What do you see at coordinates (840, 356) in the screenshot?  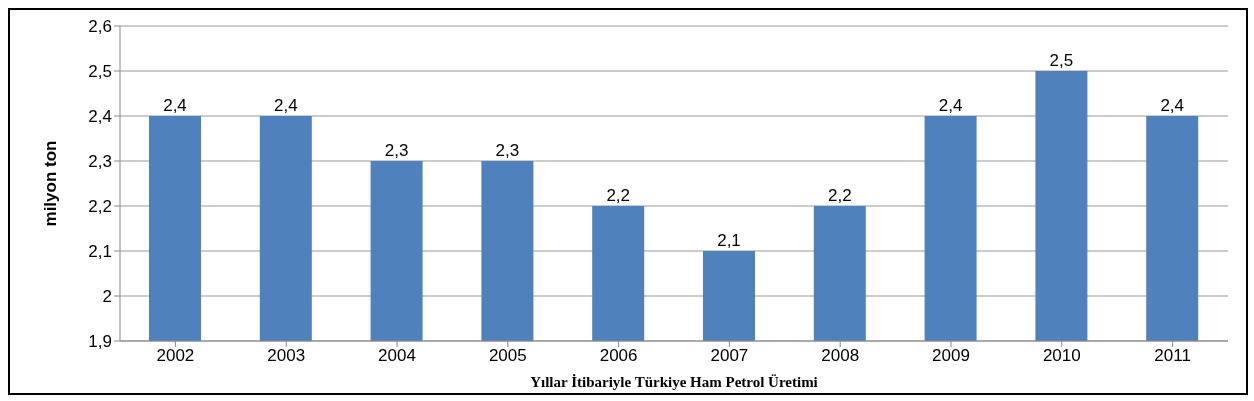 I see `x-tick-label: 2008` at bounding box center [840, 356].